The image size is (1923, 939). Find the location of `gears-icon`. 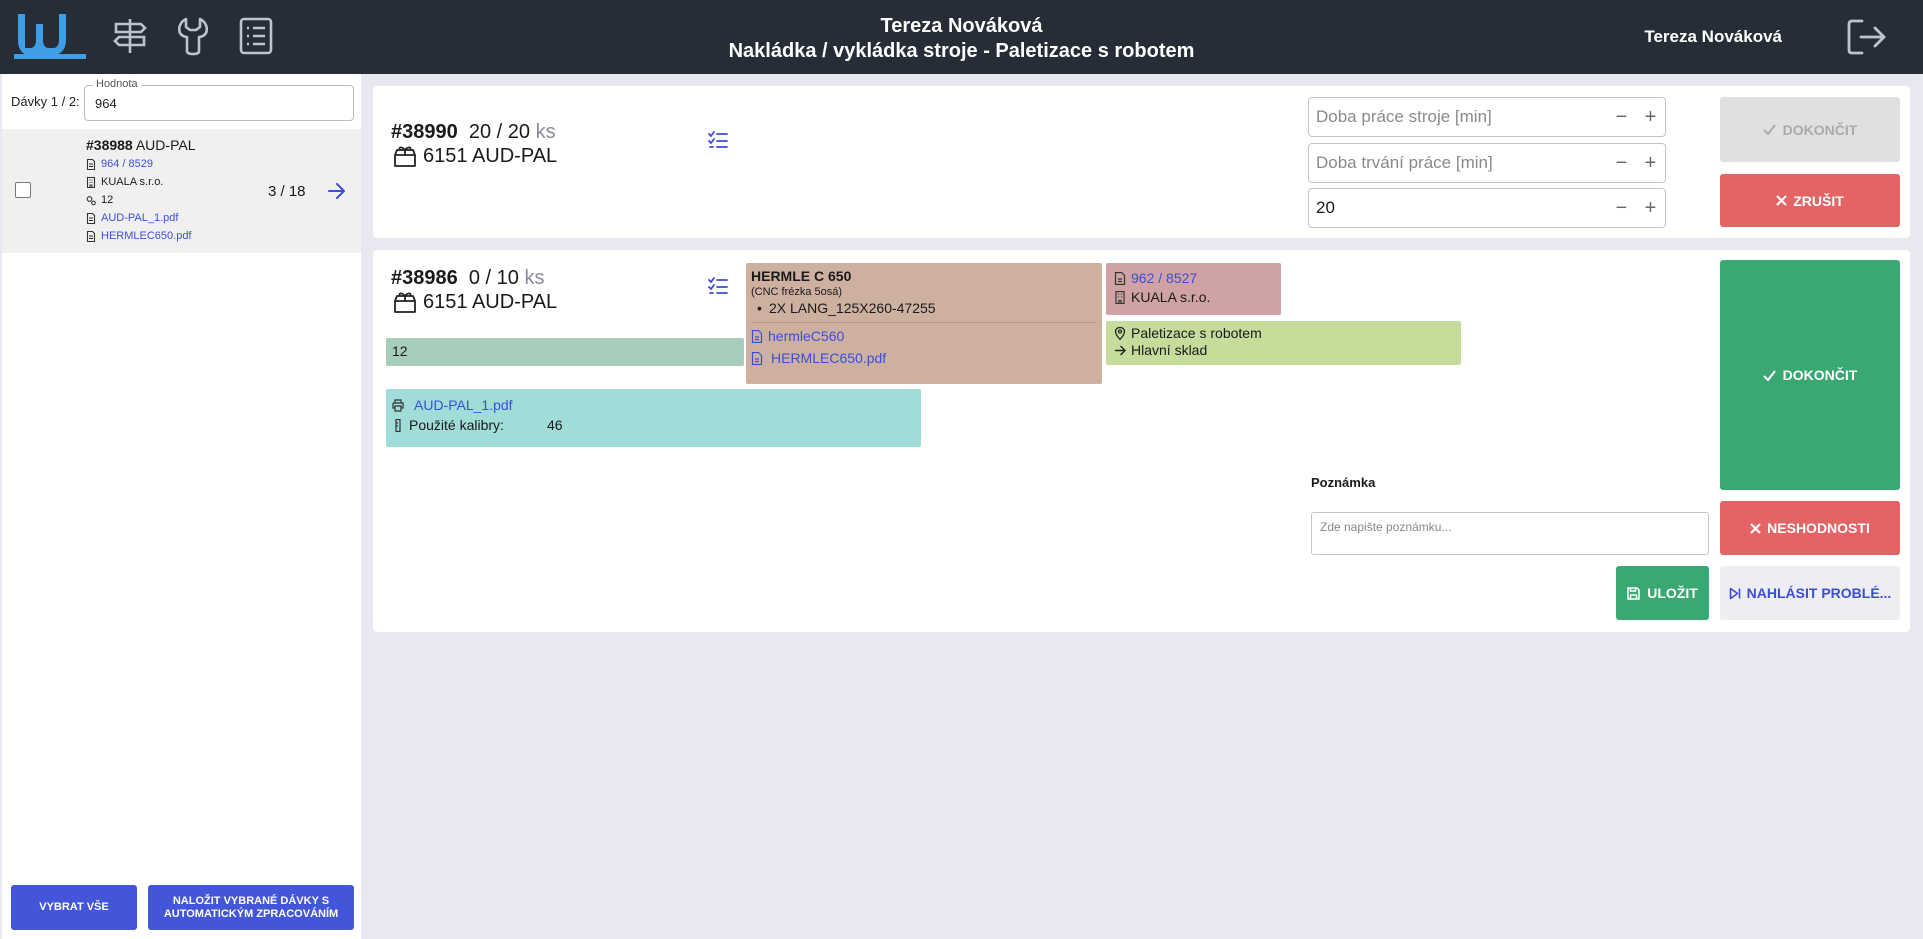

gears-icon is located at coordinates (91, 200).